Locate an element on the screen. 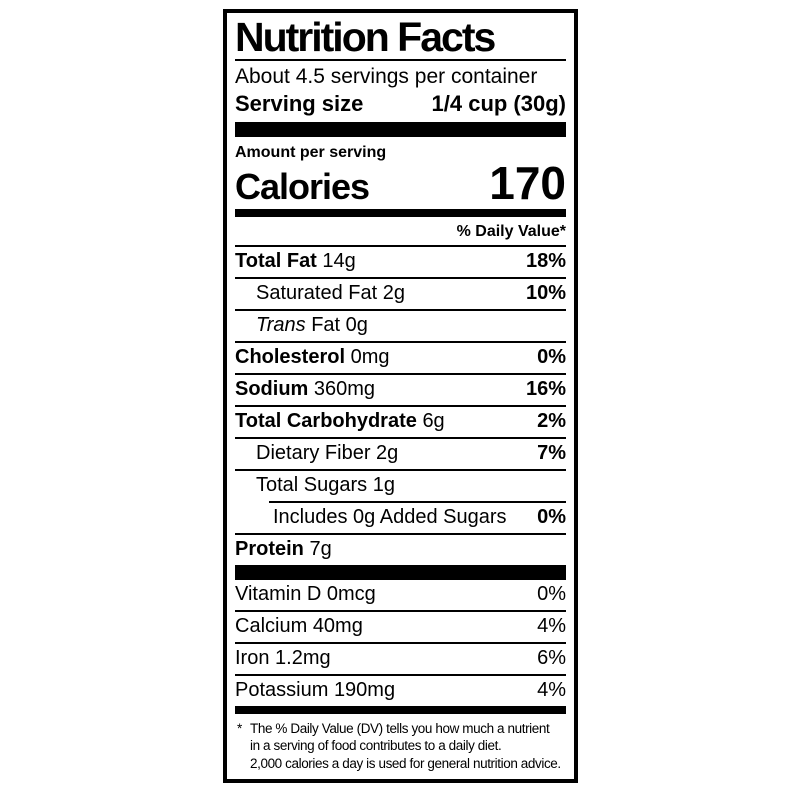 The height and width of the screenshot is (800, 800). vitamin-amount: 190mg is located at coordinates (364, 689).